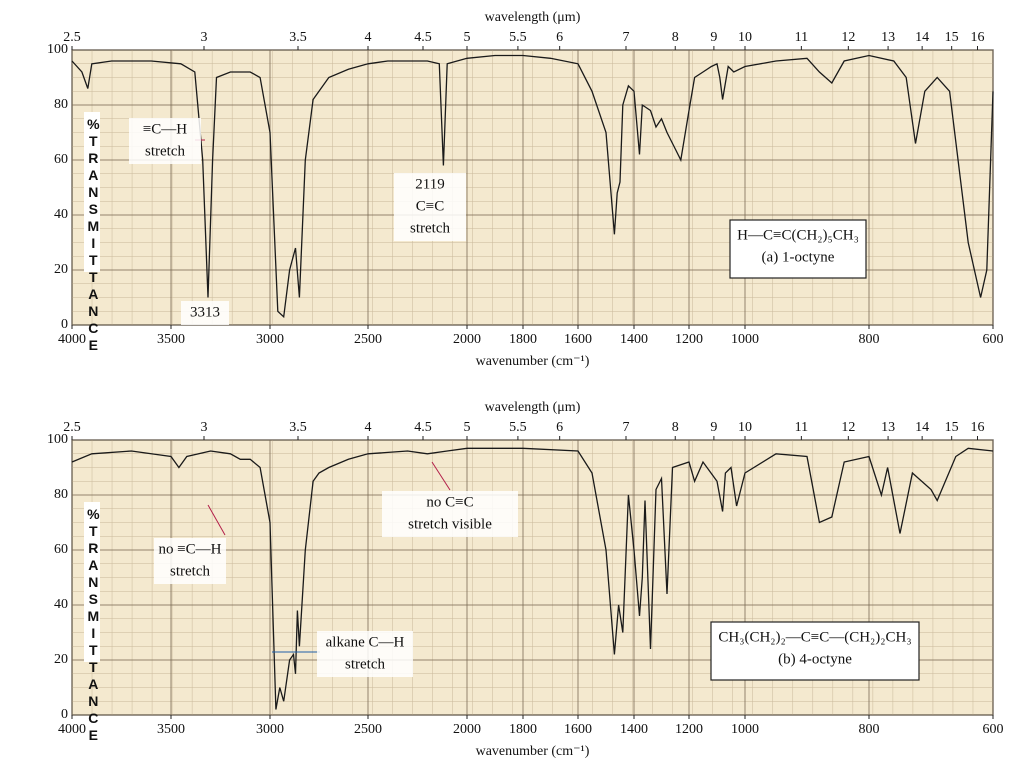 The height and width of the screenshot is (768, 1024). What do you see at coordinates (165, 129) in the screenshot?
I see `annotation: ≡C—H` at bounding box center [165, 129].